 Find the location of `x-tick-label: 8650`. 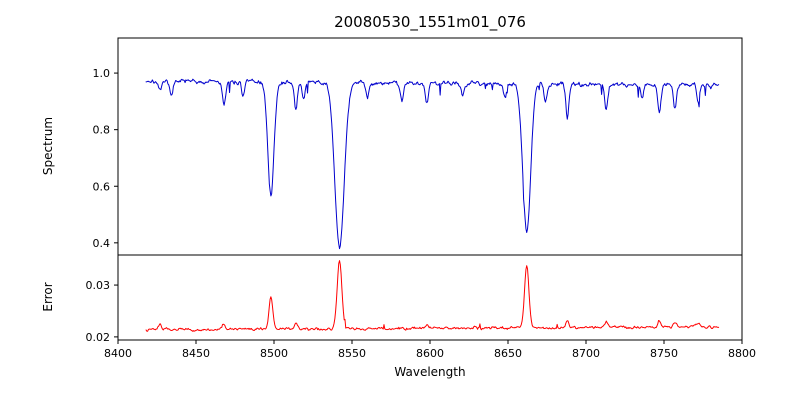

x-tick-label: 8650 is located at coordinates (508, 353).